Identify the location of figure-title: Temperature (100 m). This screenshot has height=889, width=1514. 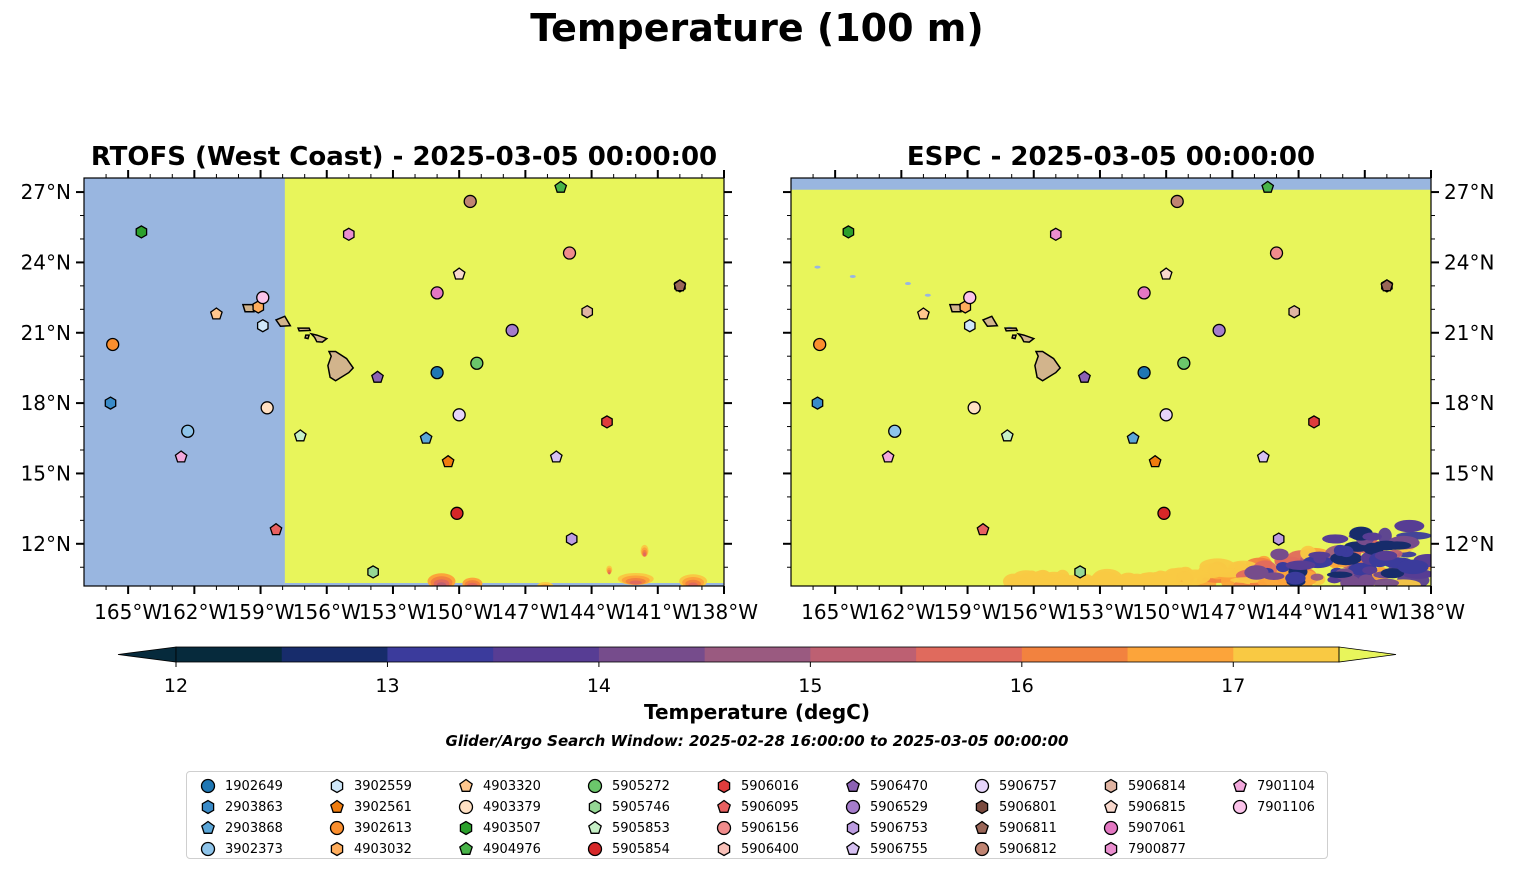
(757, 28).